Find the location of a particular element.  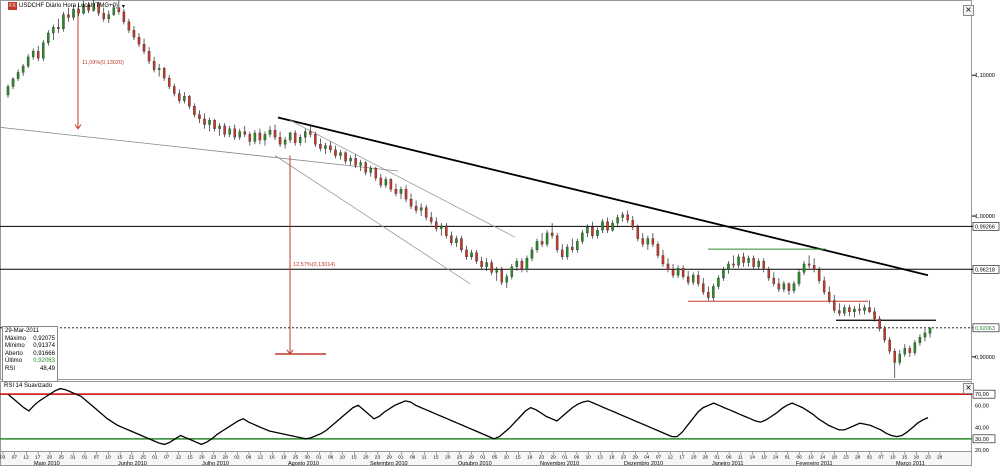

dropdown-icon: ▾ is located at coordinates (123, 6).